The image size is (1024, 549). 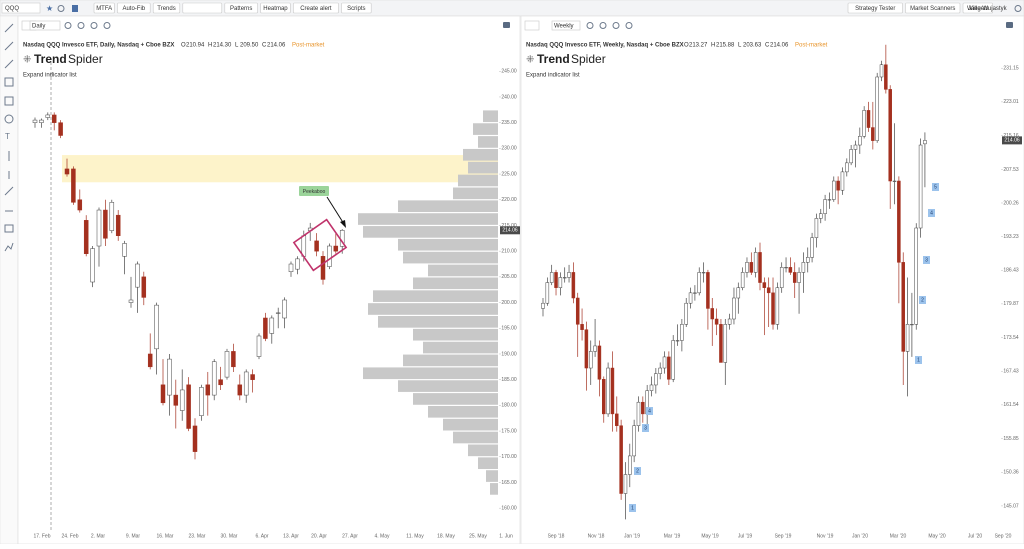 What do you see at coordinates (509, 226) in the screenshot?
I see `y-tick-label: 215.00` at bounding box center [509, 226].